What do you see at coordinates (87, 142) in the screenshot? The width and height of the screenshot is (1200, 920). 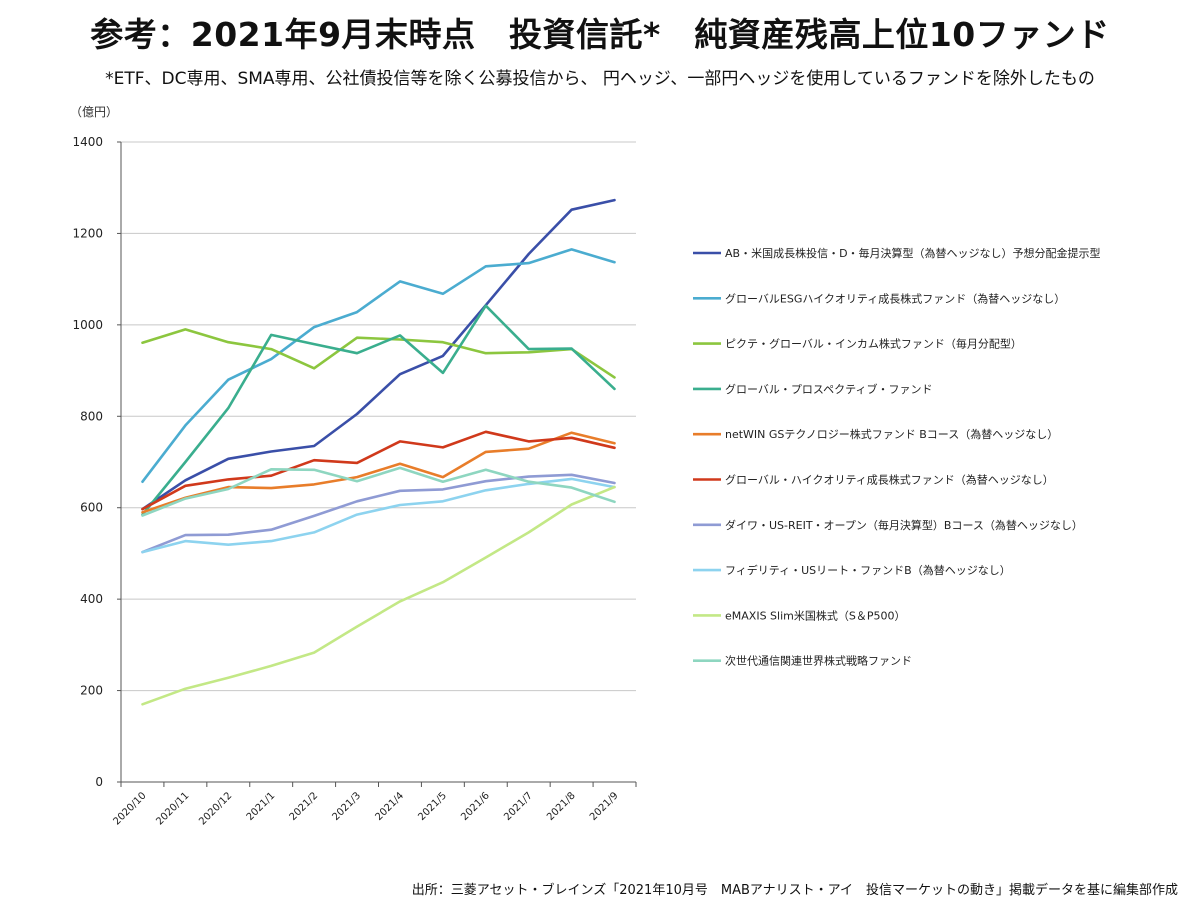 I see `y-tick-label: 1400` at bounding box center [87, 142].